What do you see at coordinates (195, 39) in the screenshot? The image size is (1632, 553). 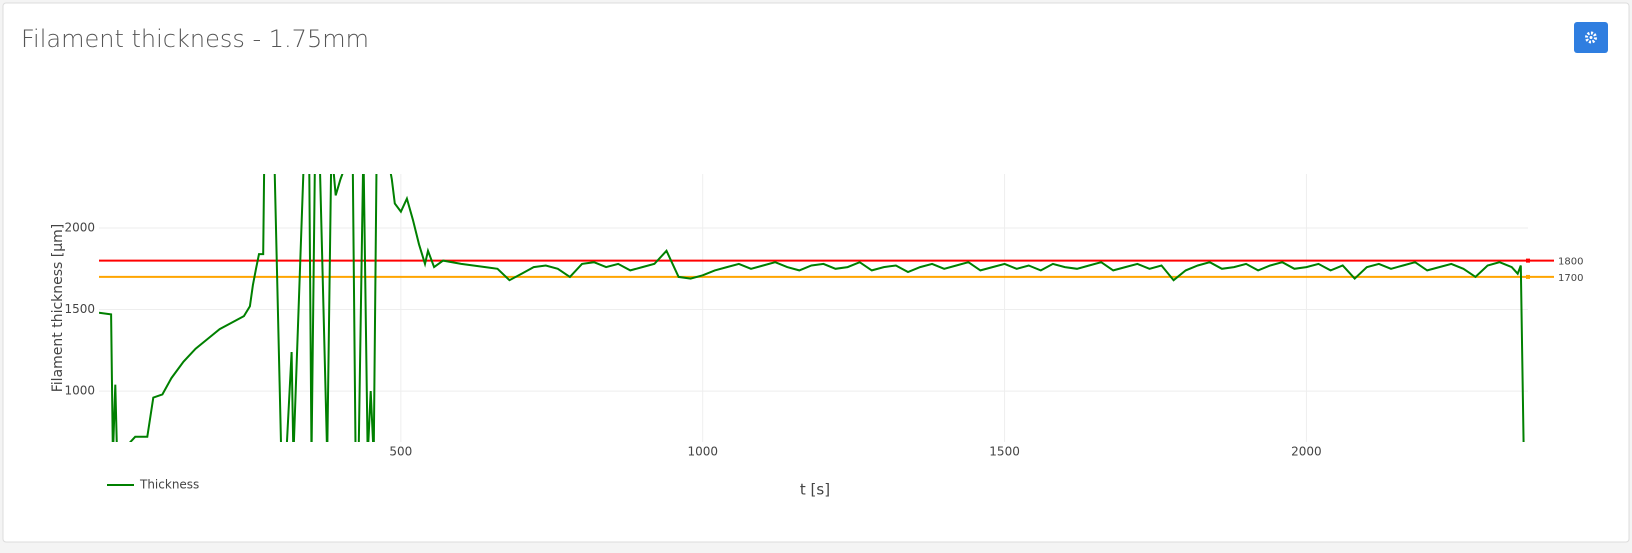 I see `chart-title: Filament thickness - 1.75mm` at bounding box center [195, 39].